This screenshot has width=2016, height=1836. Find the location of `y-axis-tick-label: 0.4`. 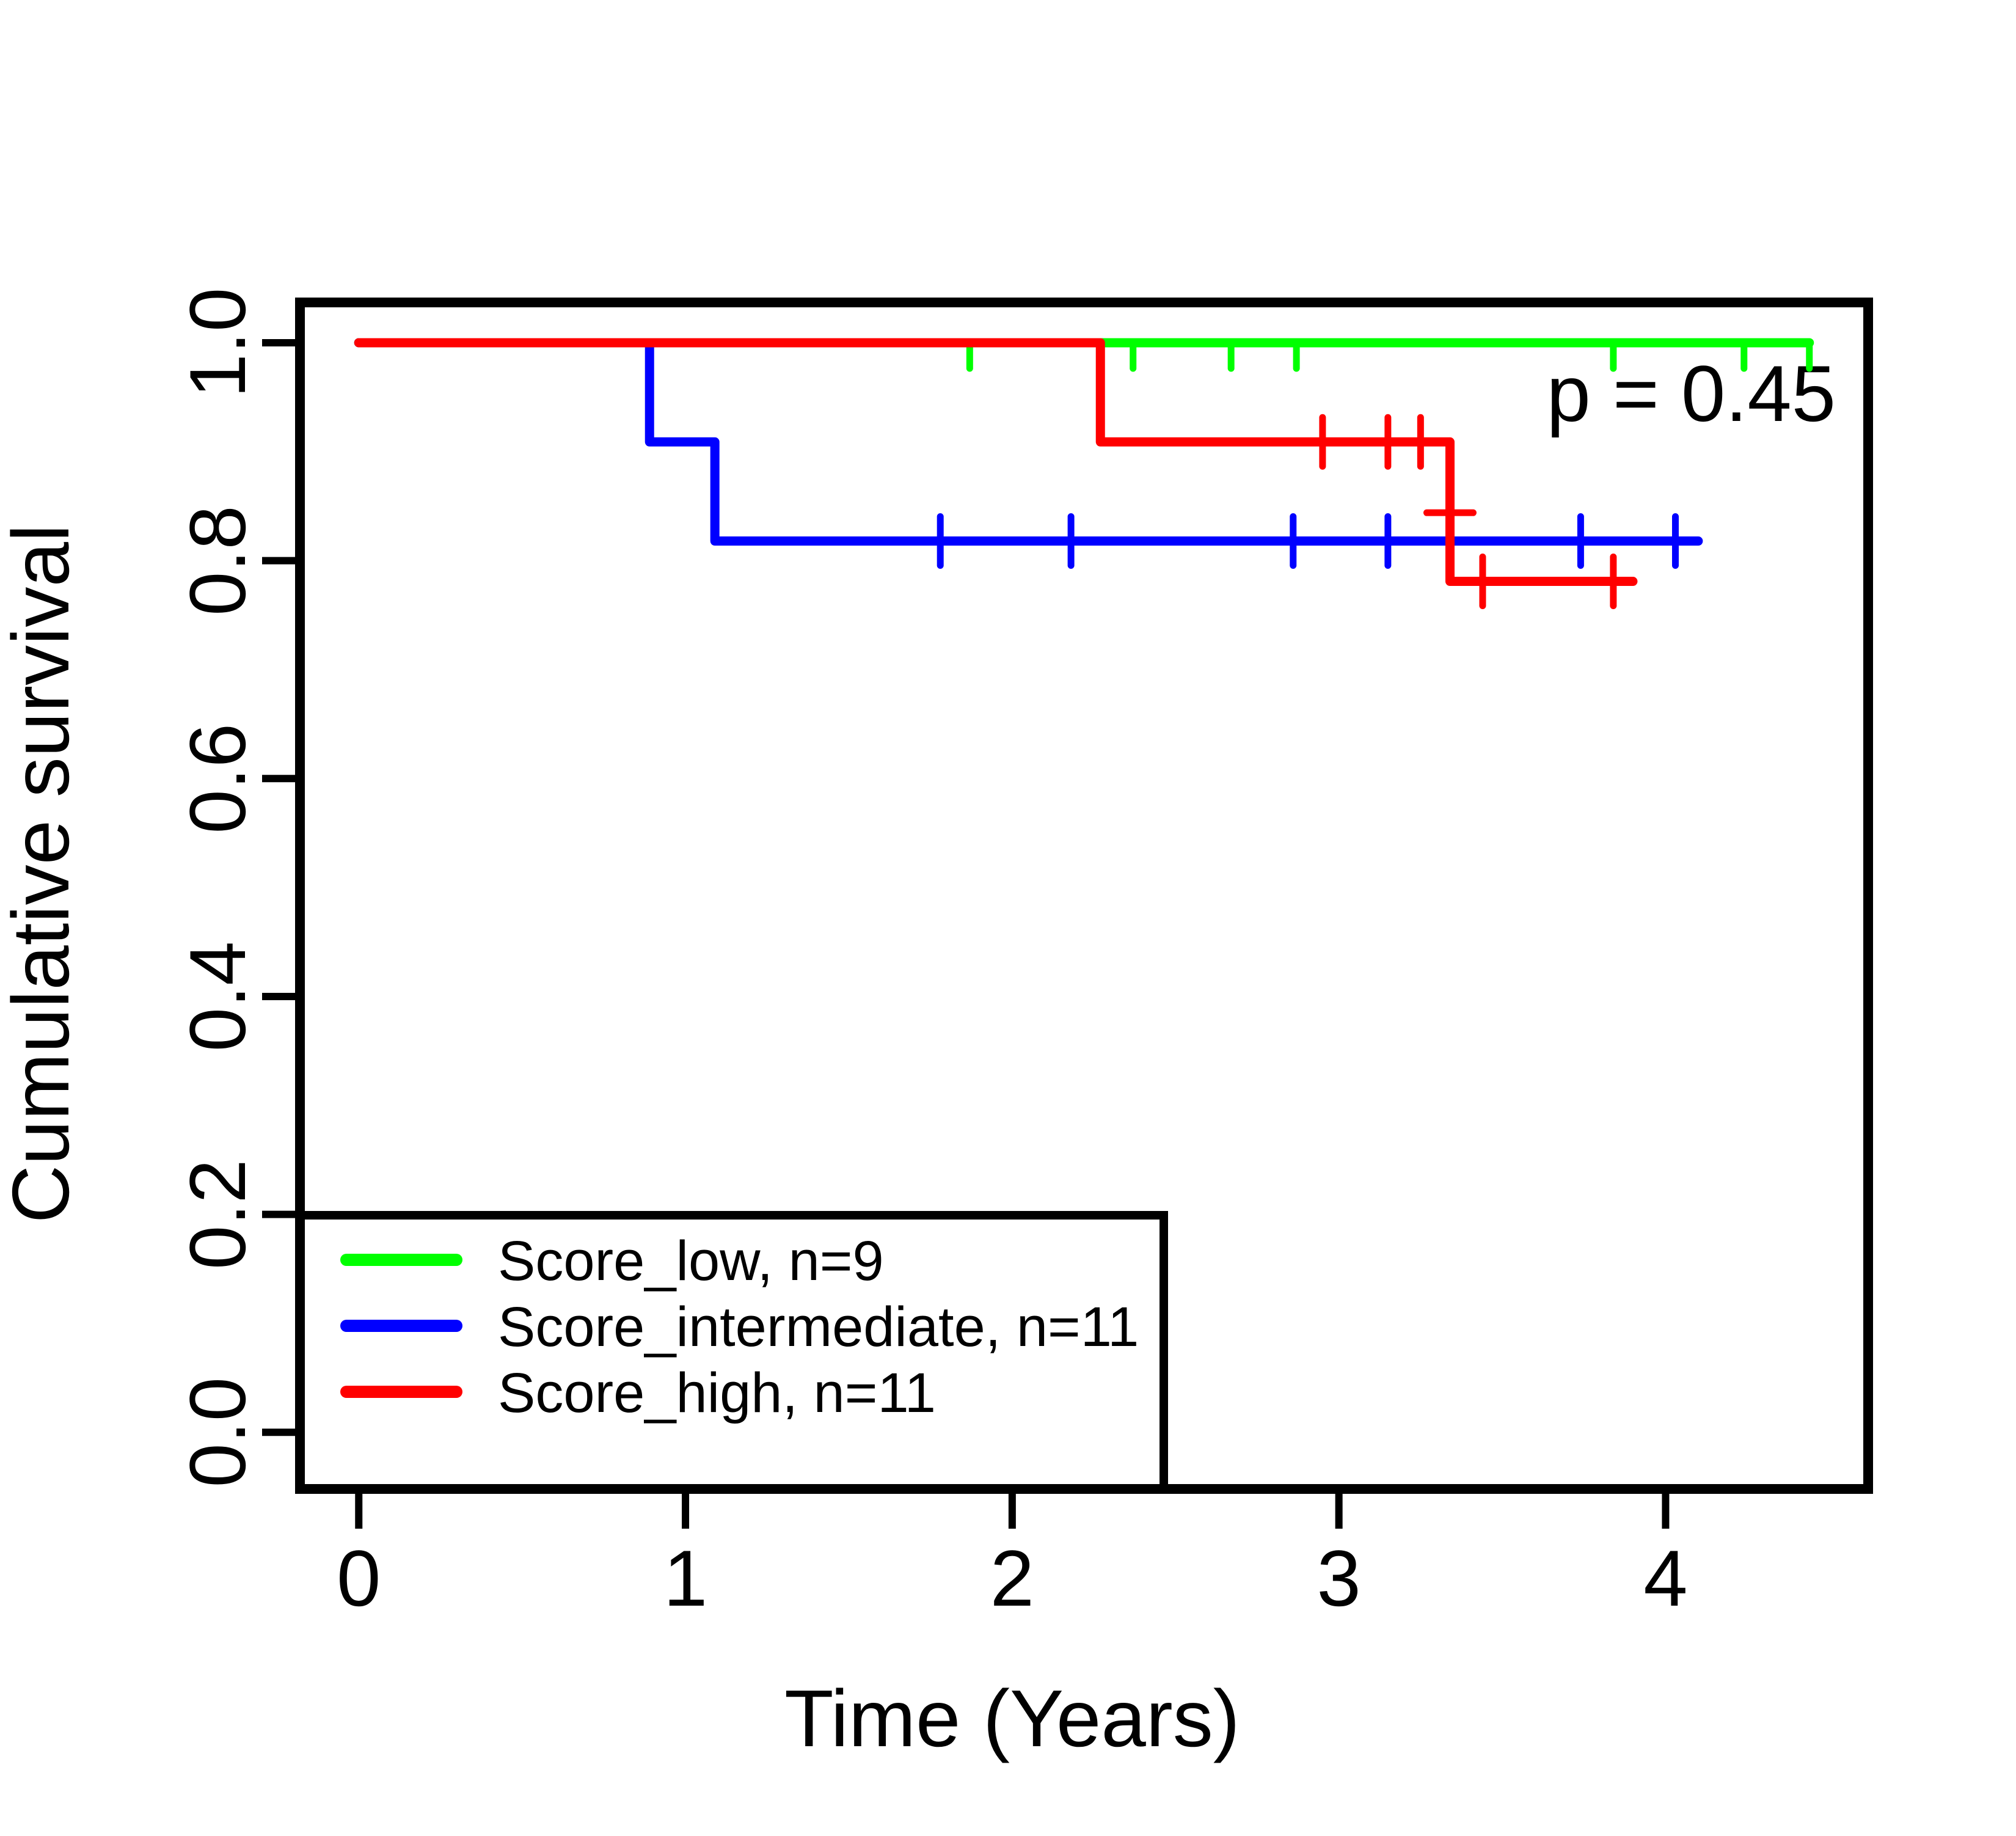

y-axis-tick-label: 0.4 is located at coordinates (218, 997).